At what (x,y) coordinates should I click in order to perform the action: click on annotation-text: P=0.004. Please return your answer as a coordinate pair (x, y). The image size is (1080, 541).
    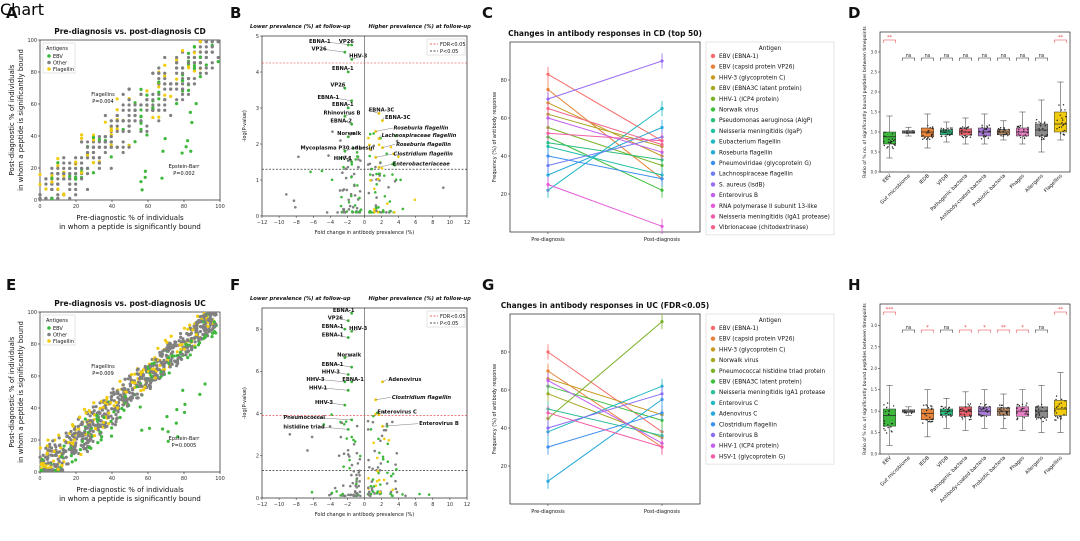
    Looking at the image, I should click on (103, 102).